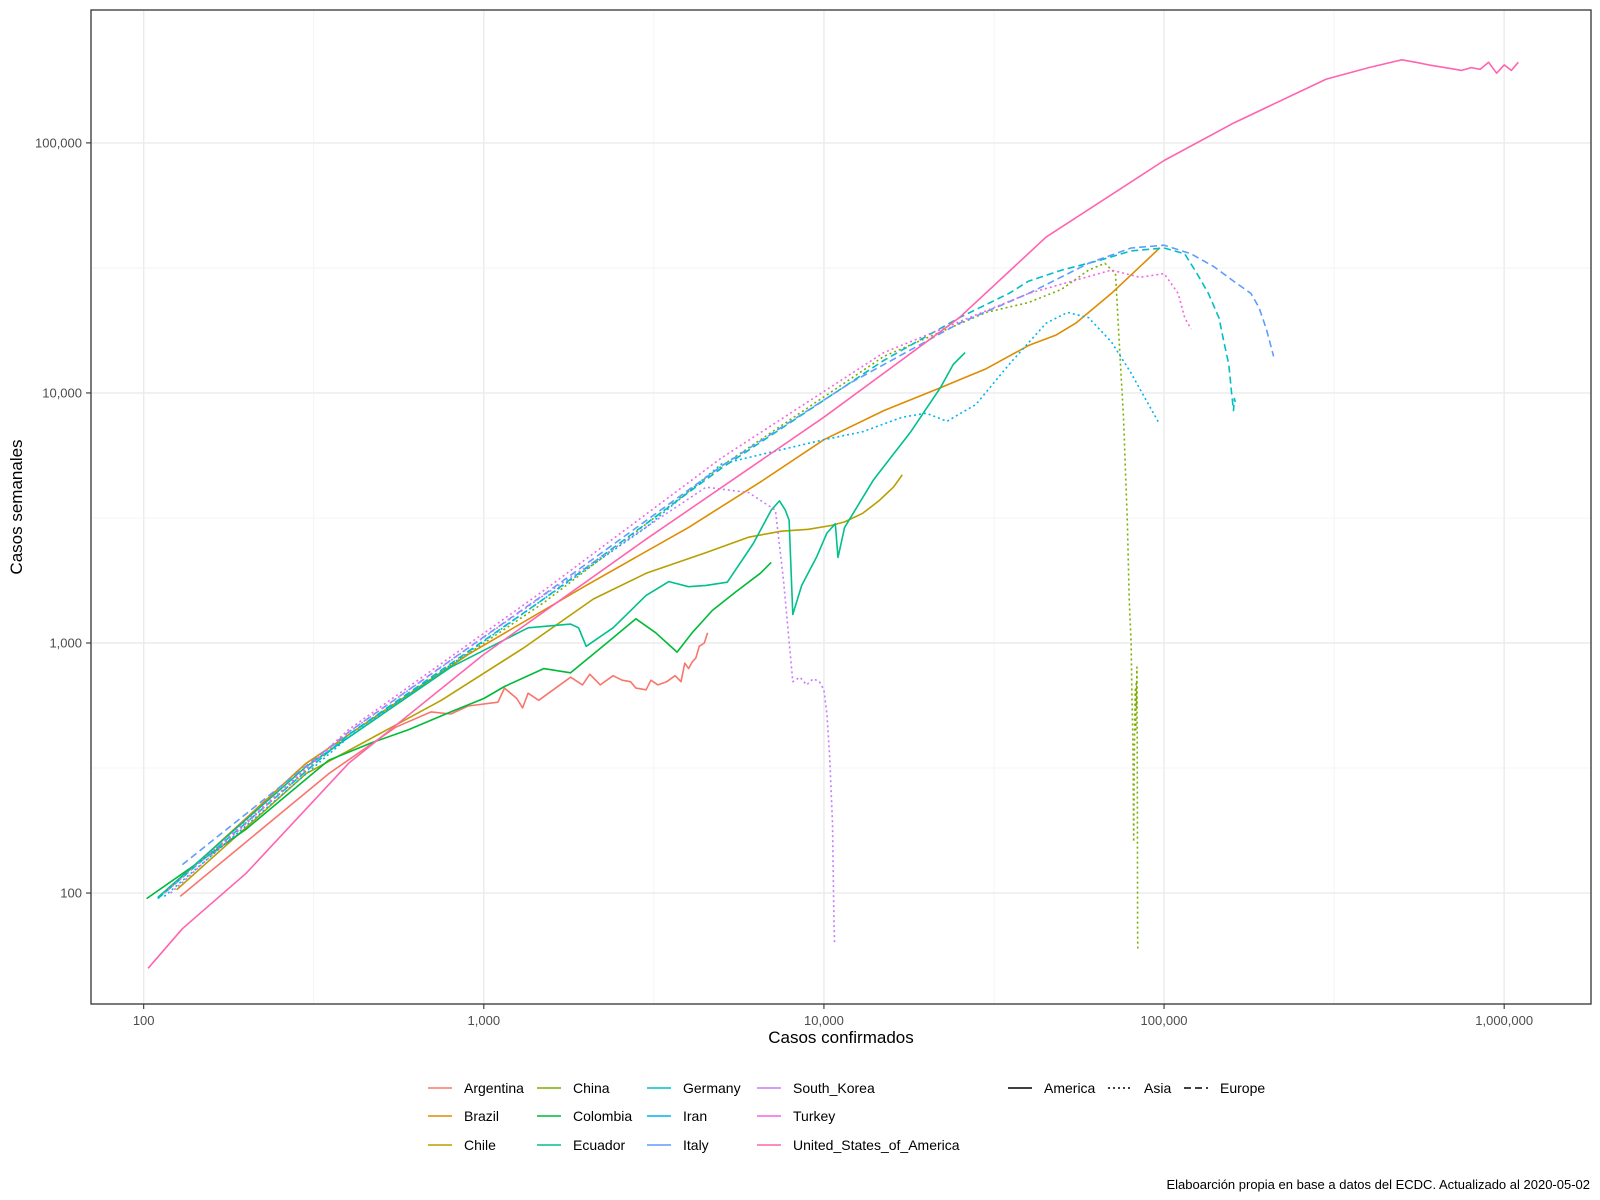 The width and height of the screenshot is (1600, 1200). I want to click on legend-label-italy: Italy, so click(696, 1145).